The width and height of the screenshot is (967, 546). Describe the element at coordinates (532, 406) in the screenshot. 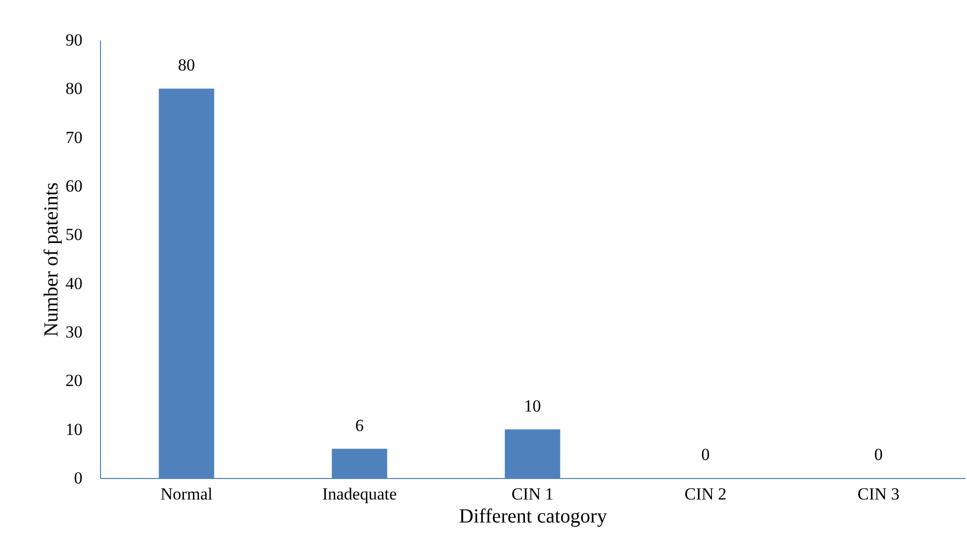

I see `data-label: 10` at that location.